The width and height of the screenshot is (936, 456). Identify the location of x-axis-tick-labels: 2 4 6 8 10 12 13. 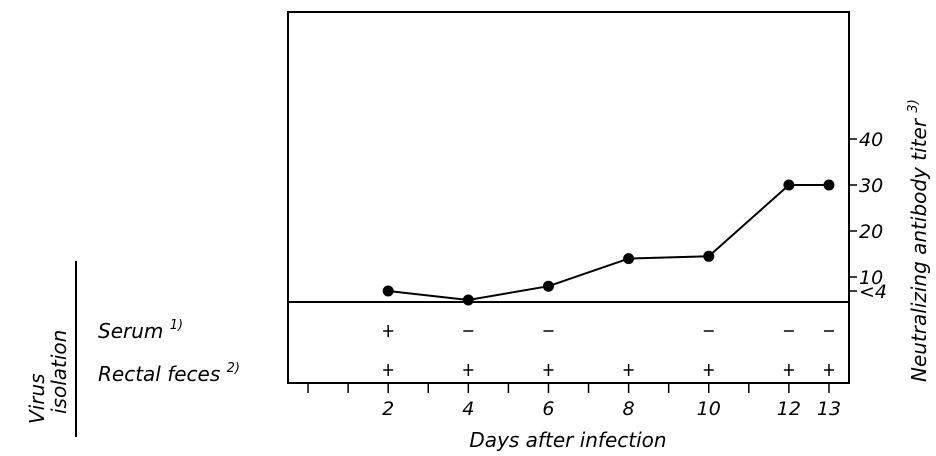
(611, 409).